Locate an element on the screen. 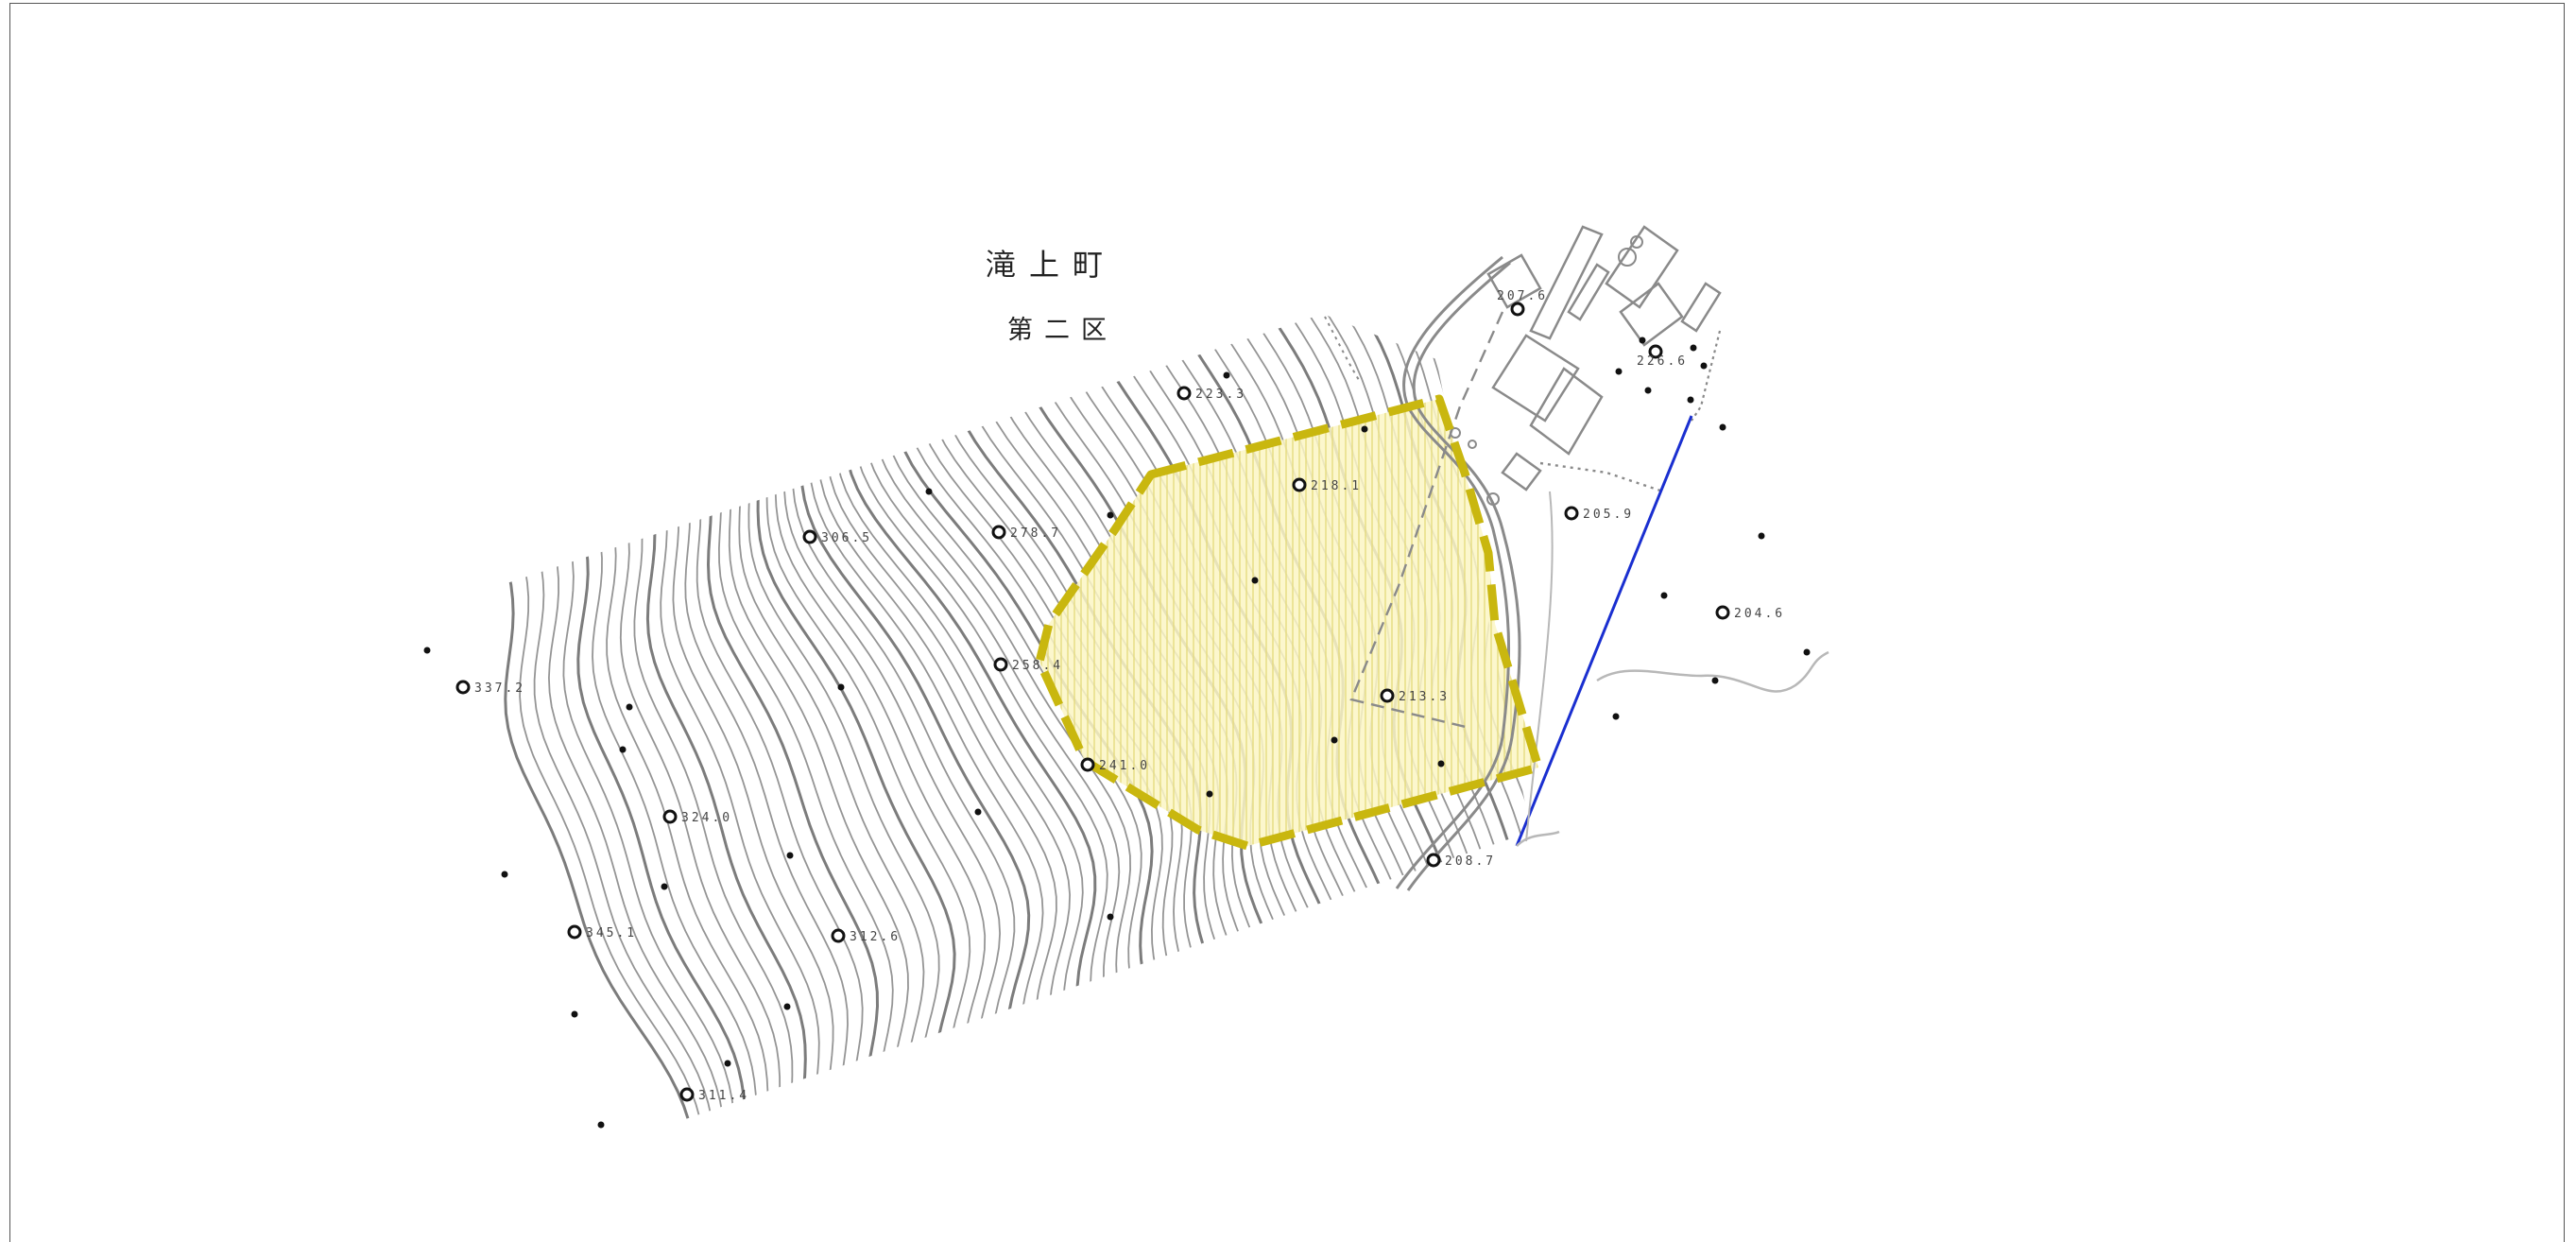 This screenshot has width=2576, height=1242. parcel-boundary is located at coordinates (1426, 520).